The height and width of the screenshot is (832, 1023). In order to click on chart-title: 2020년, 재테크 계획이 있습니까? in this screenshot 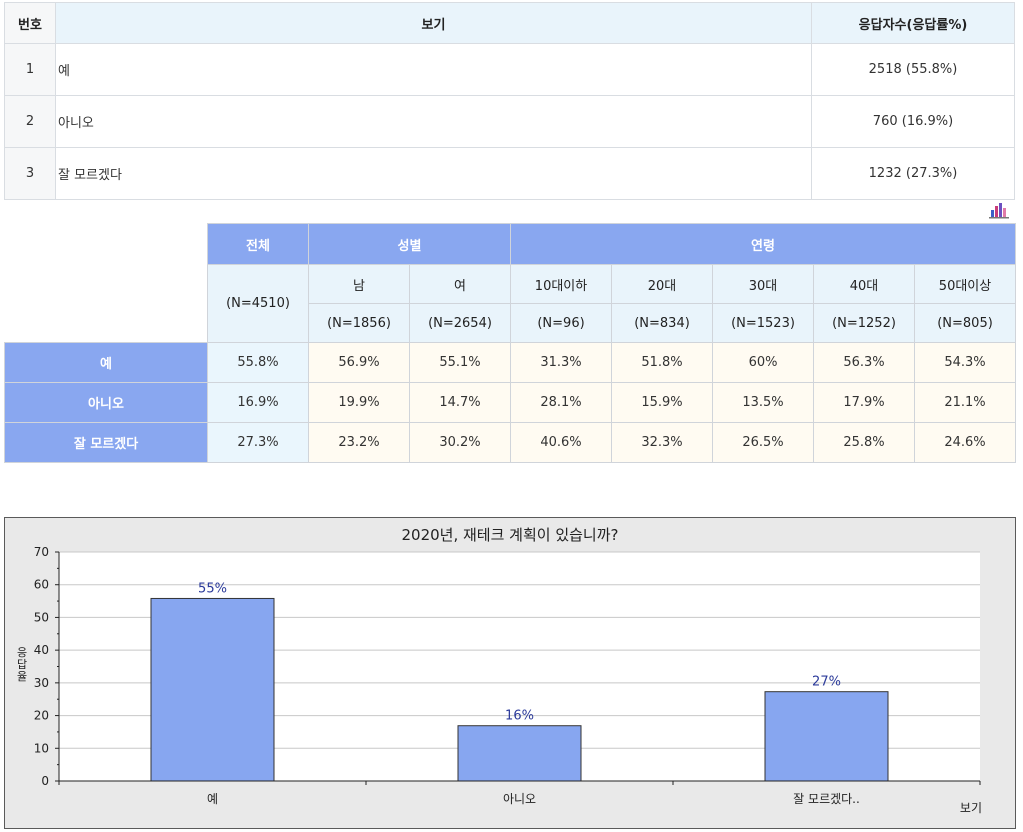, I will do `click(509, 535)`.